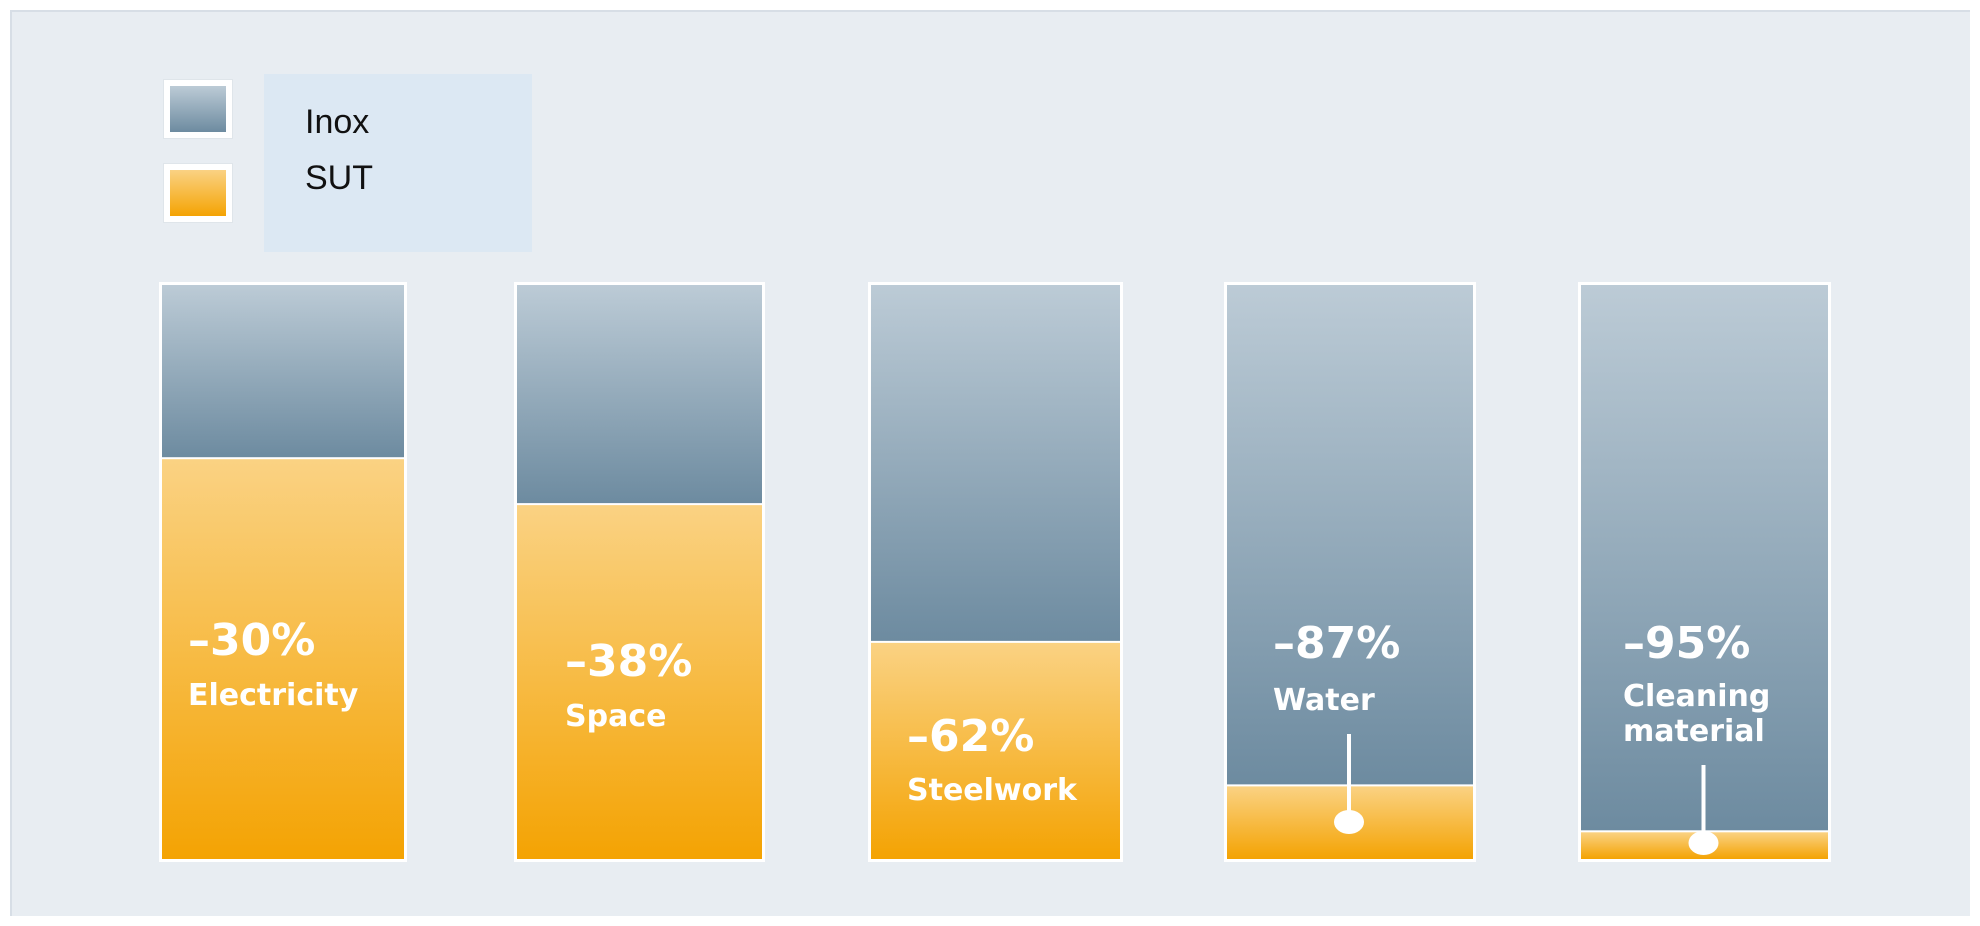  What do you see at coordinates (1694, 731) in the screenshot?
I see `category-label-cleaning-material-2: material` at bounding box center [1694, 731].